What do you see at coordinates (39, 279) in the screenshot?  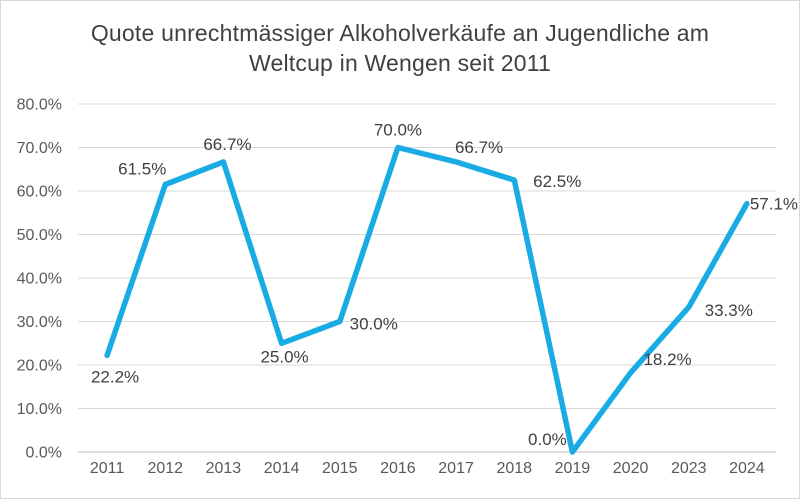 I see `y-axis-tick-label: 40.0%` at bounding box center [39, 279].